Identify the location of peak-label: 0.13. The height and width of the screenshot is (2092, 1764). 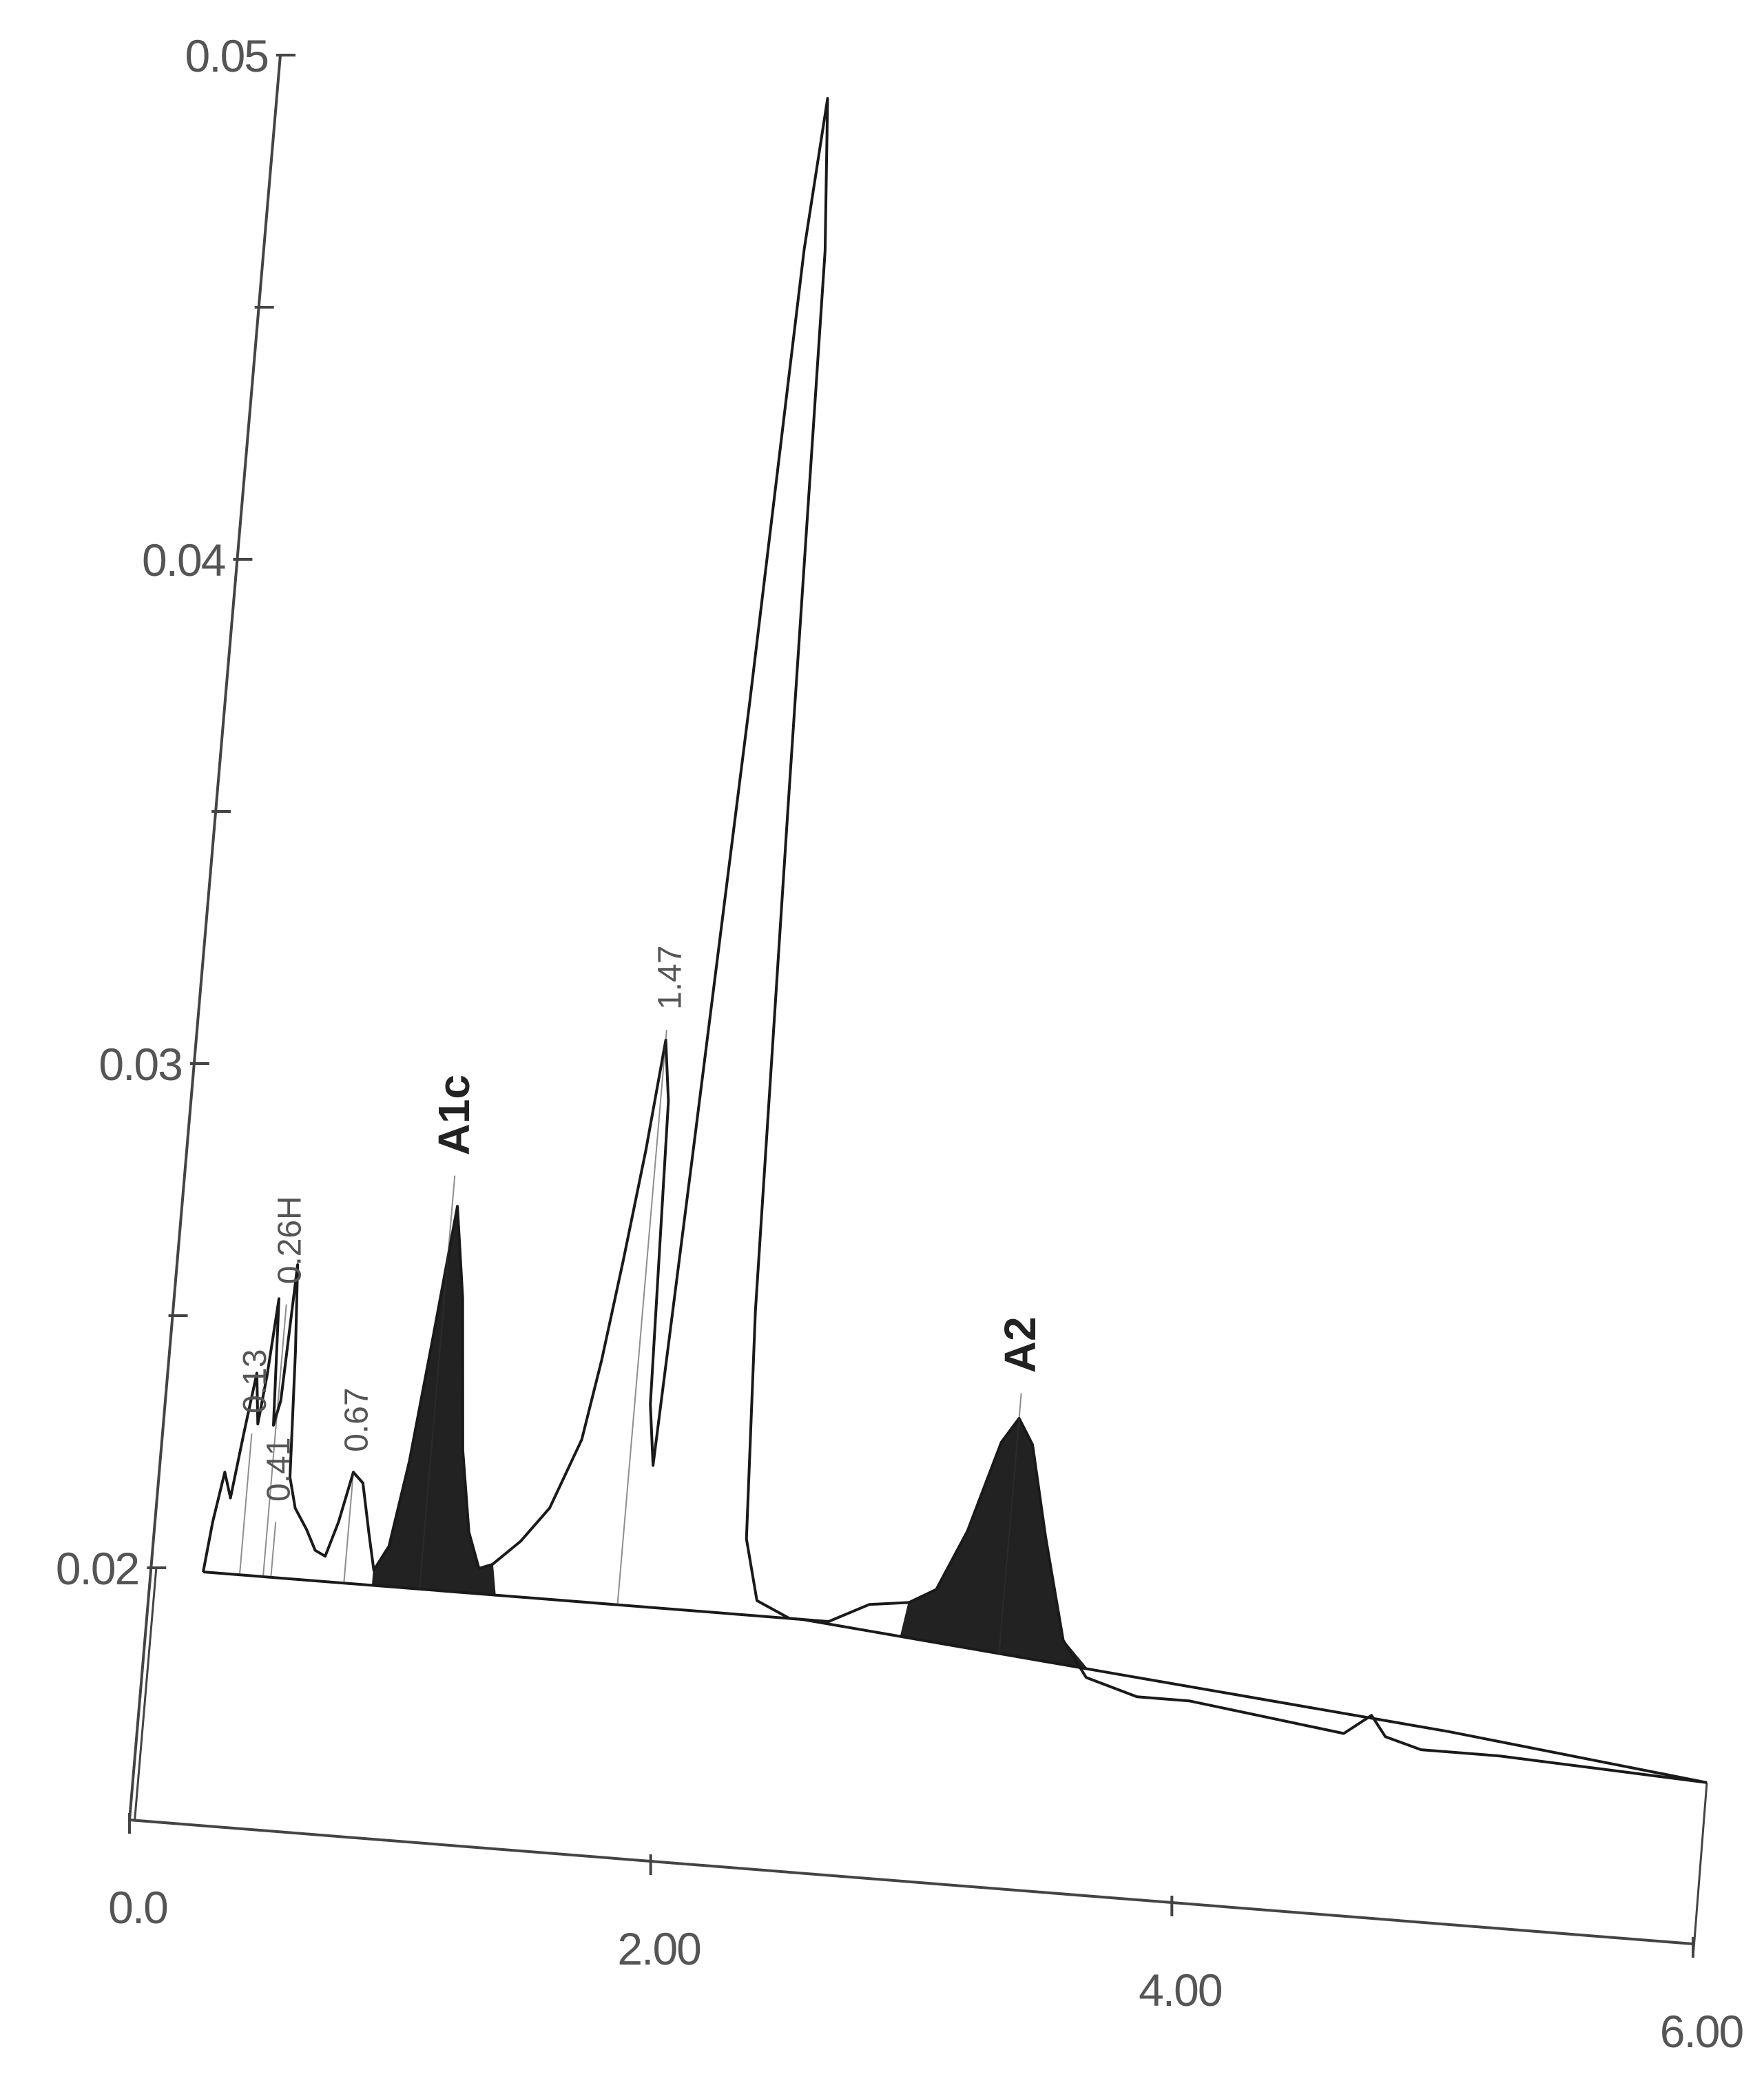
(255, 1381).